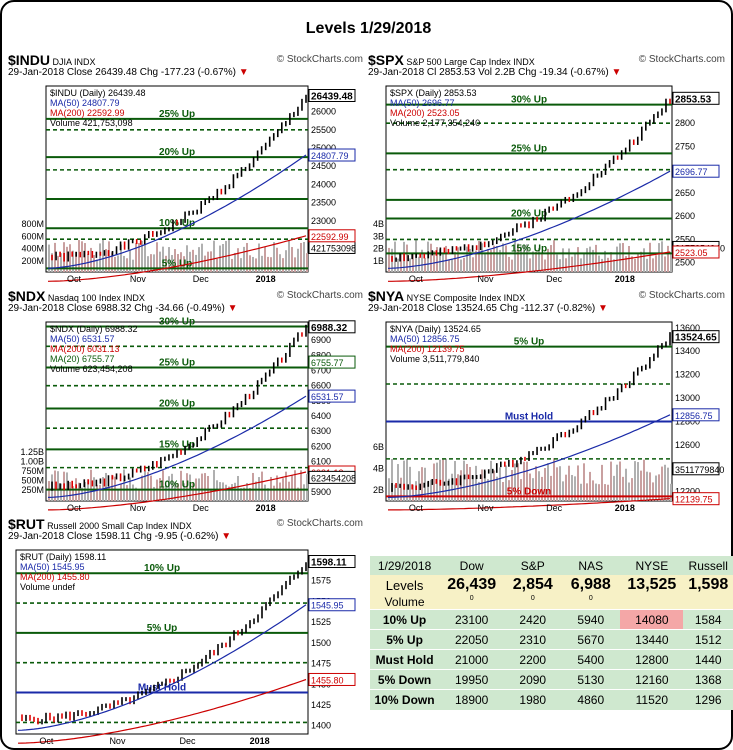 This screenshot has height=750, width=733. What do you see at coordinates (82, 359) in the screenshot?
I see `legend-ma20: MA(20) 6755.77` at bounding box center [82, 359].